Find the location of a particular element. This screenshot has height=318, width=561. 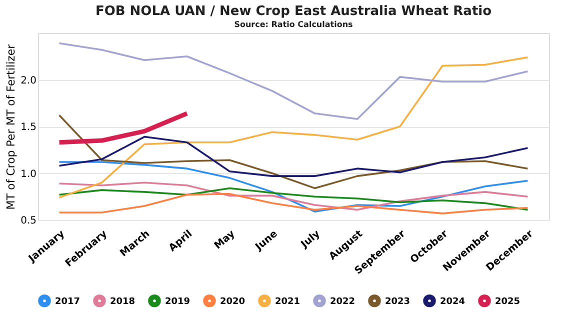

chart-title: FOB NOLA UAN / New Crop East Australia Wheat Ratio is located at coordinates (293, 11).